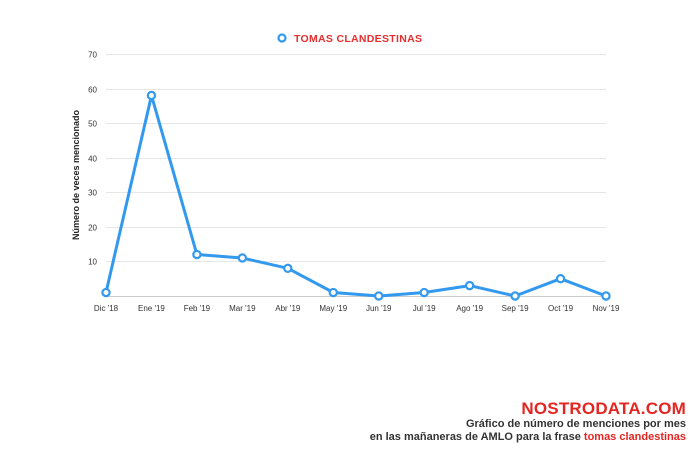 The image size is (700, 451). Describe the element at coordinates (282, 38) in the screenshot. I see `legend-marker-icon` at that location.